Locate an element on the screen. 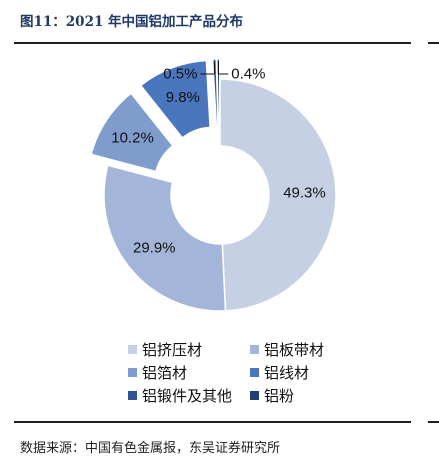 This screenshot has height=469, width=439. legend-label-4: 铝锻件及其他 is located at coordinates (187, 396).